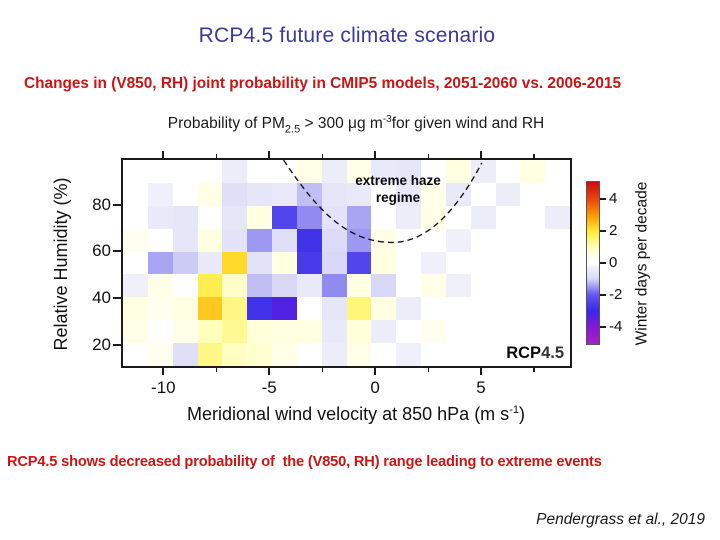  Describe the element at coordinates (101, 344) in the screenshot. I see `y-tick-label: 20` at that location.